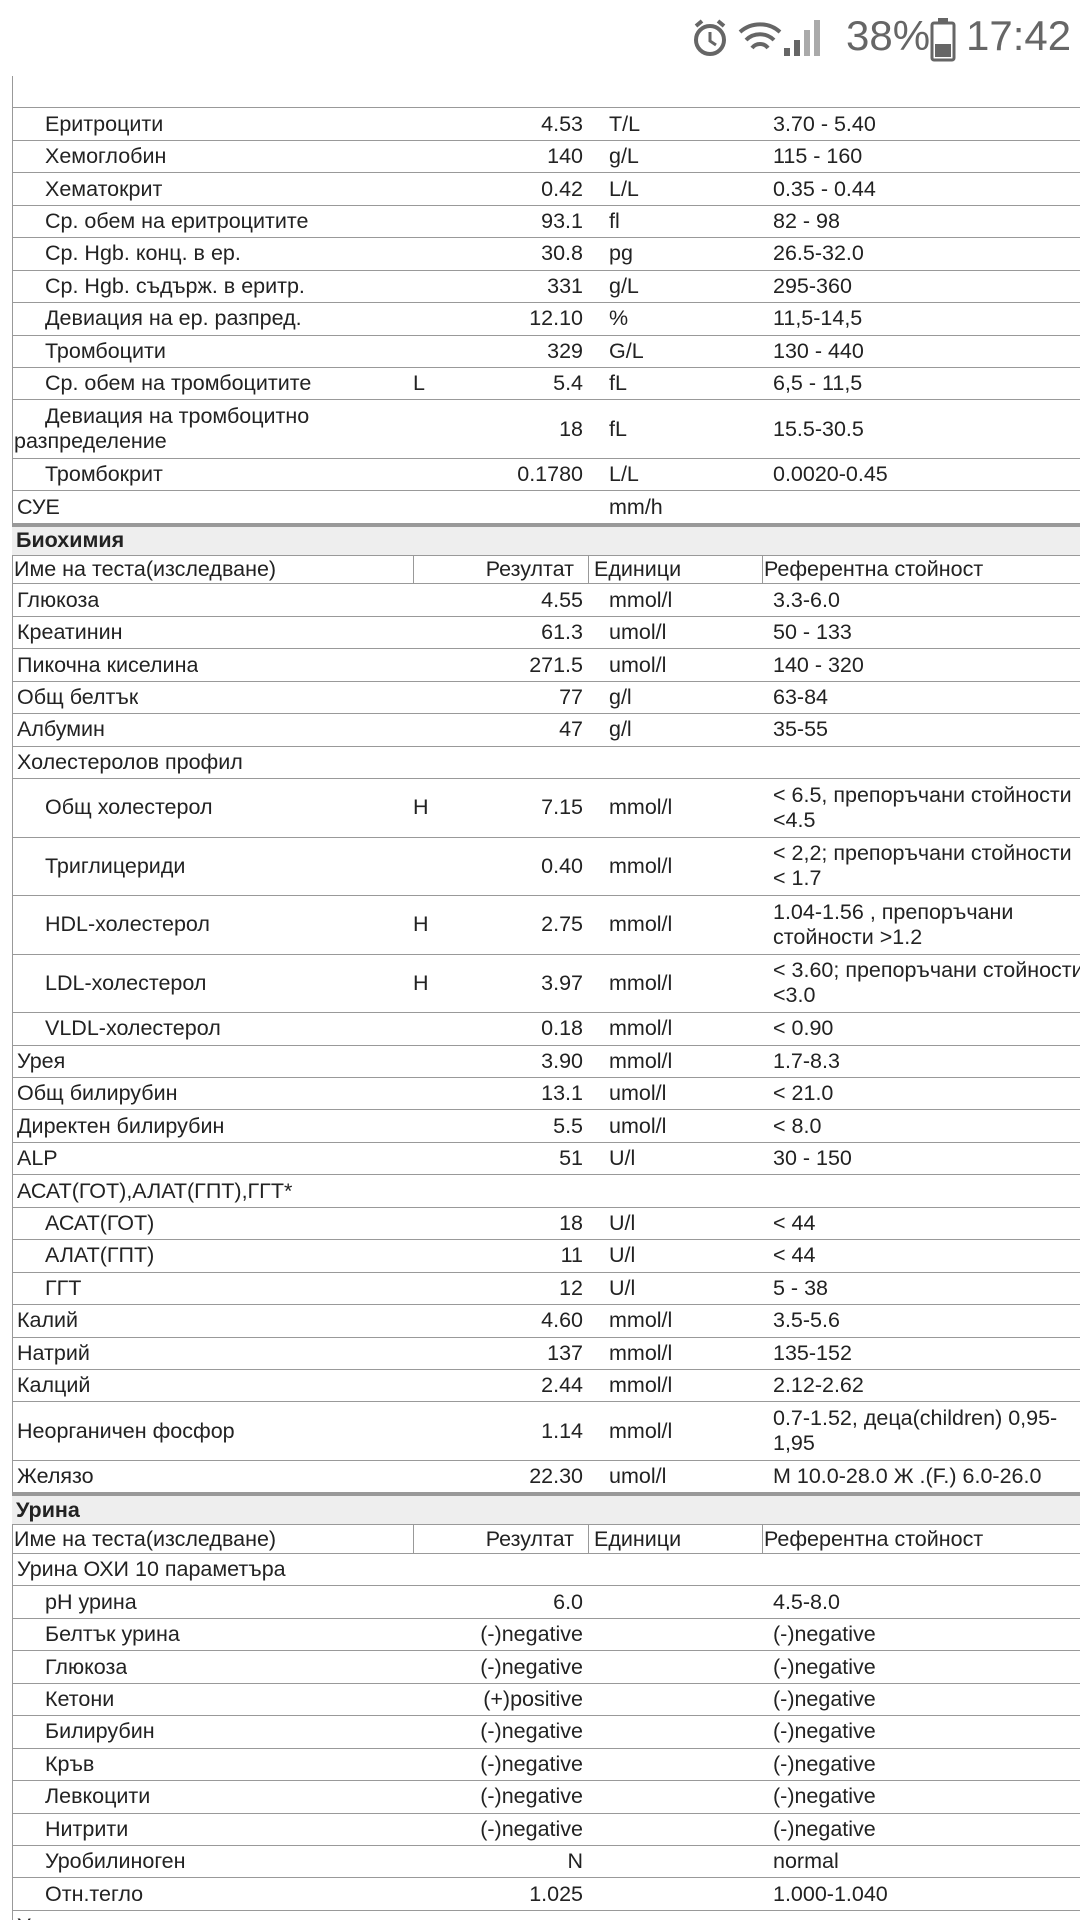 The image size is (1080, 1920). I want to click on result: 13.1, so click(562, 1093).